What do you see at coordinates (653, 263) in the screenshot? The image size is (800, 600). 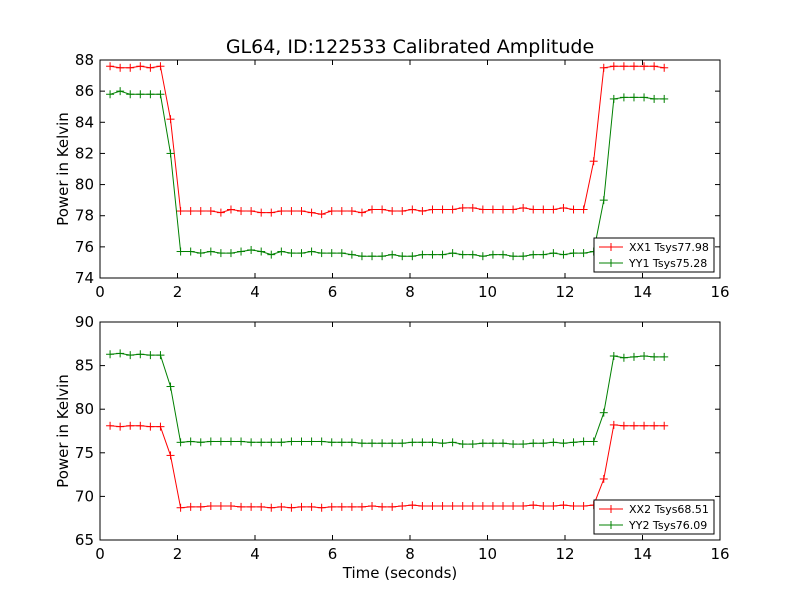 I see `legend-item: YY1 Tsys75.28` at bounding box center [653, 263].